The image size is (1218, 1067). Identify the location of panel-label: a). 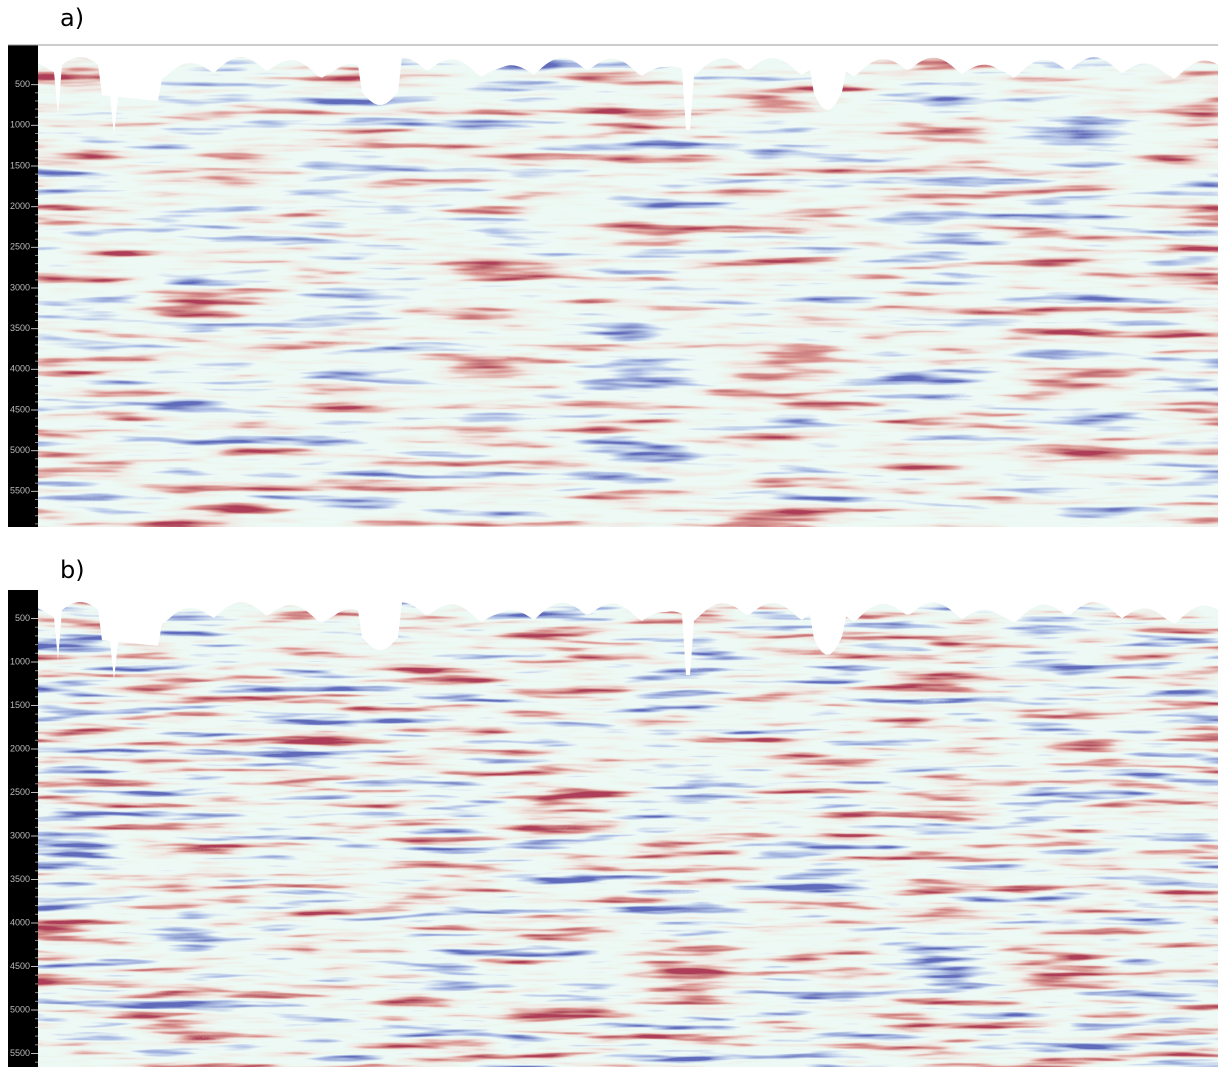
(72, 18).